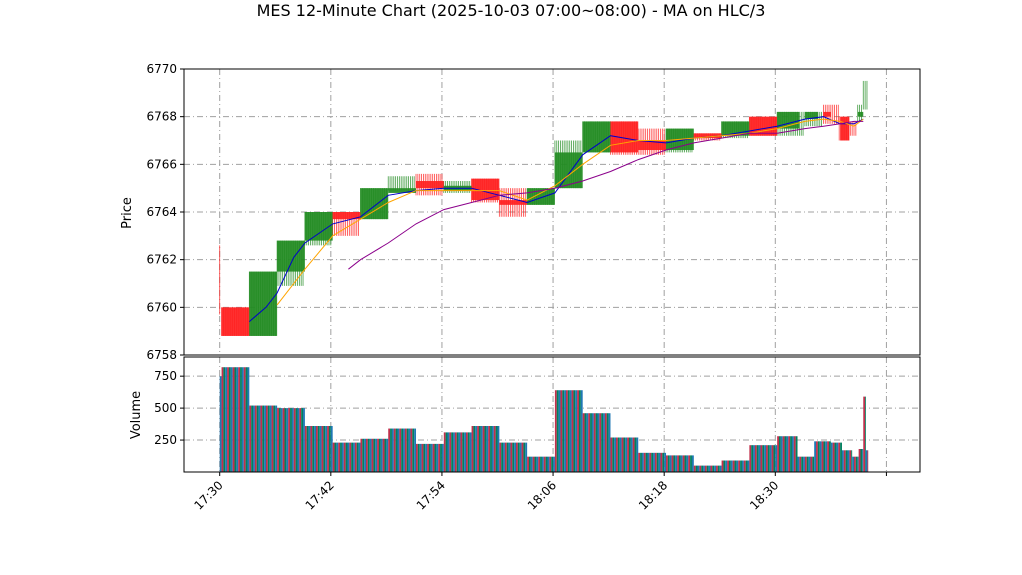 The image size is (1022, 575). What do you see at coordinates (542, 495) in the screenshot?
I see `time-tick-label: 18:06` at bounding box center [542, 495].